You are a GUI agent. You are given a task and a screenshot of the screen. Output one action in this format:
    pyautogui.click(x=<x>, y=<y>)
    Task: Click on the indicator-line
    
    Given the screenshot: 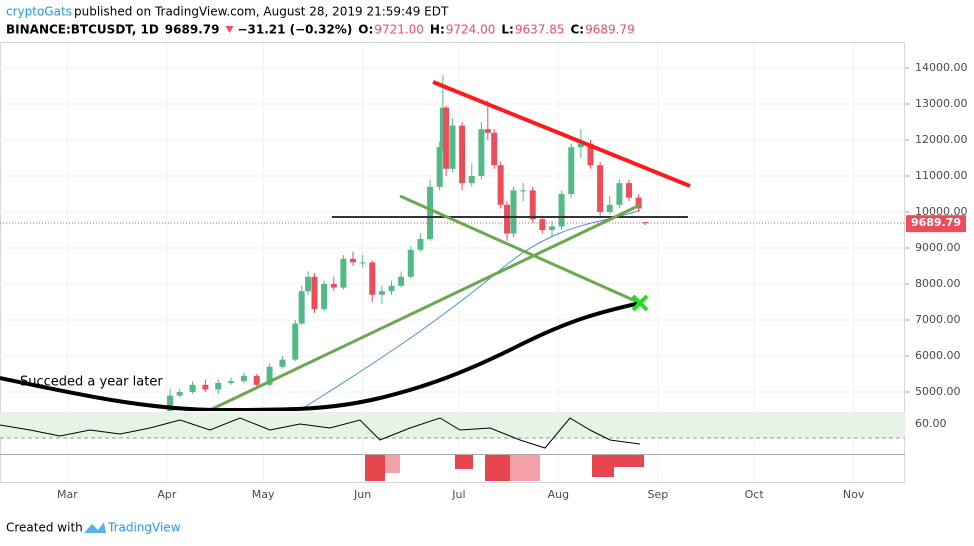 What is the action you would take?
    pyautogui.click(x=320, y=433)
    